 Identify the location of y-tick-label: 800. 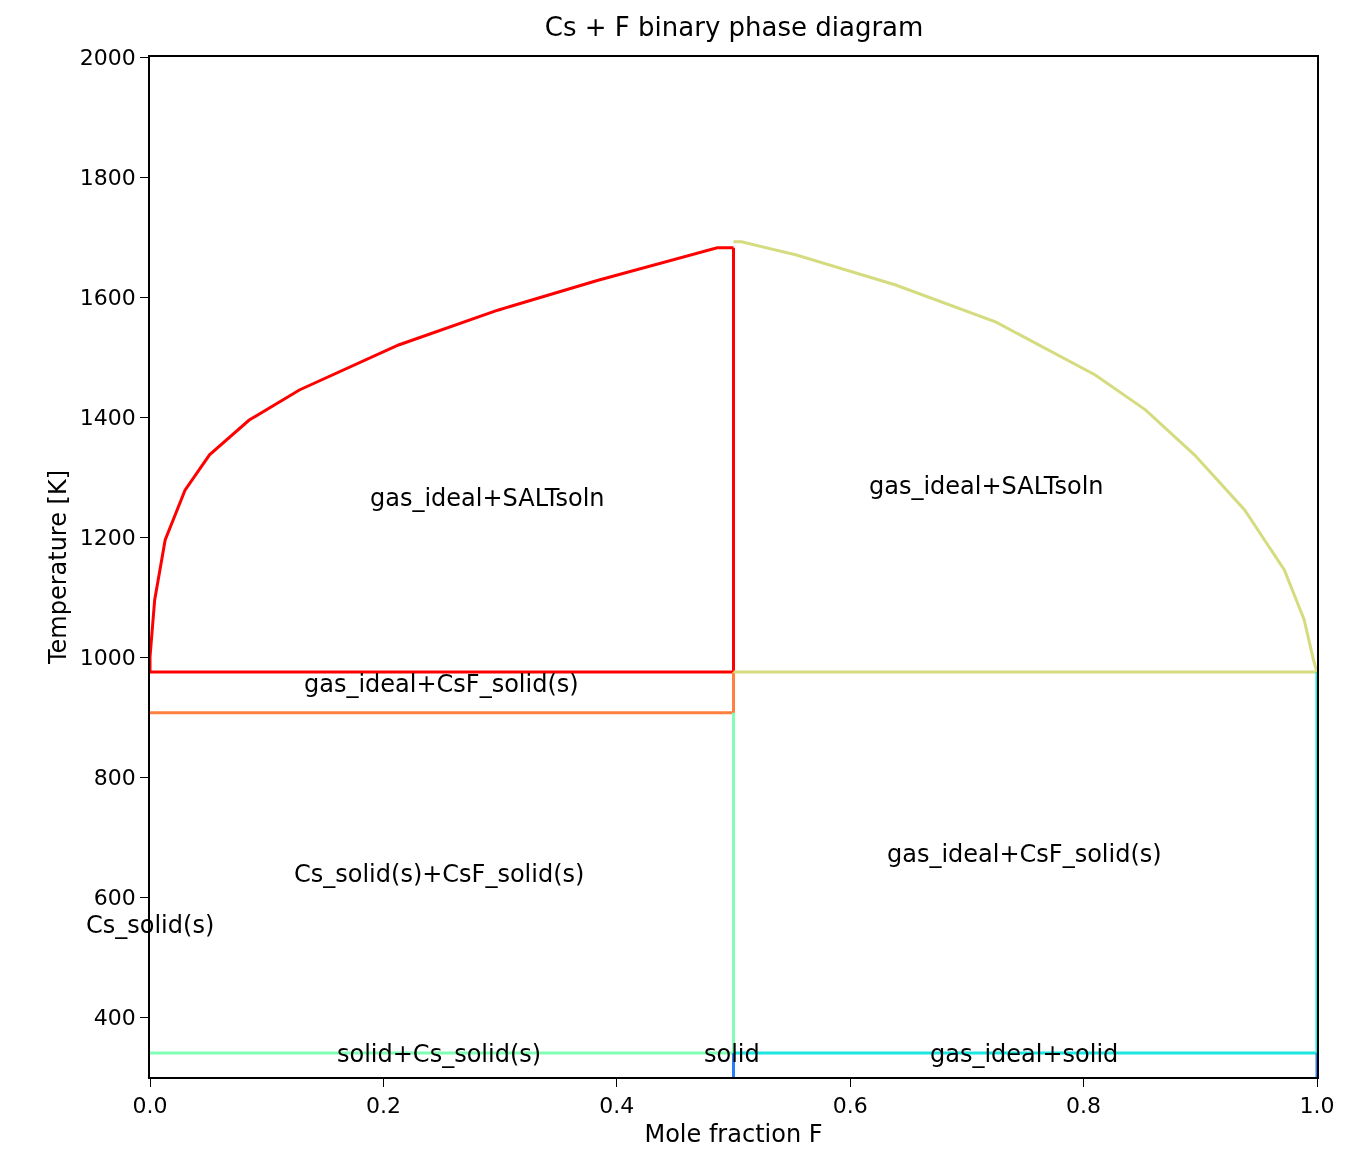
(114, 777).